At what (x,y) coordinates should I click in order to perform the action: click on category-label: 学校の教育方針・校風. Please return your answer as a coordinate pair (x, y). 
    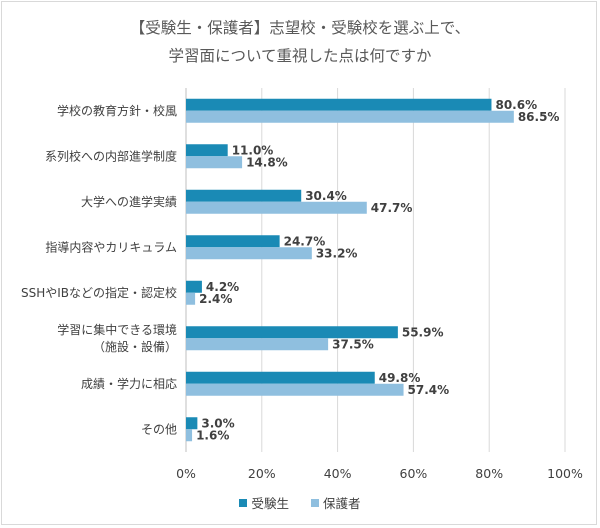
    Looking at the image, I should click on (117, 110).